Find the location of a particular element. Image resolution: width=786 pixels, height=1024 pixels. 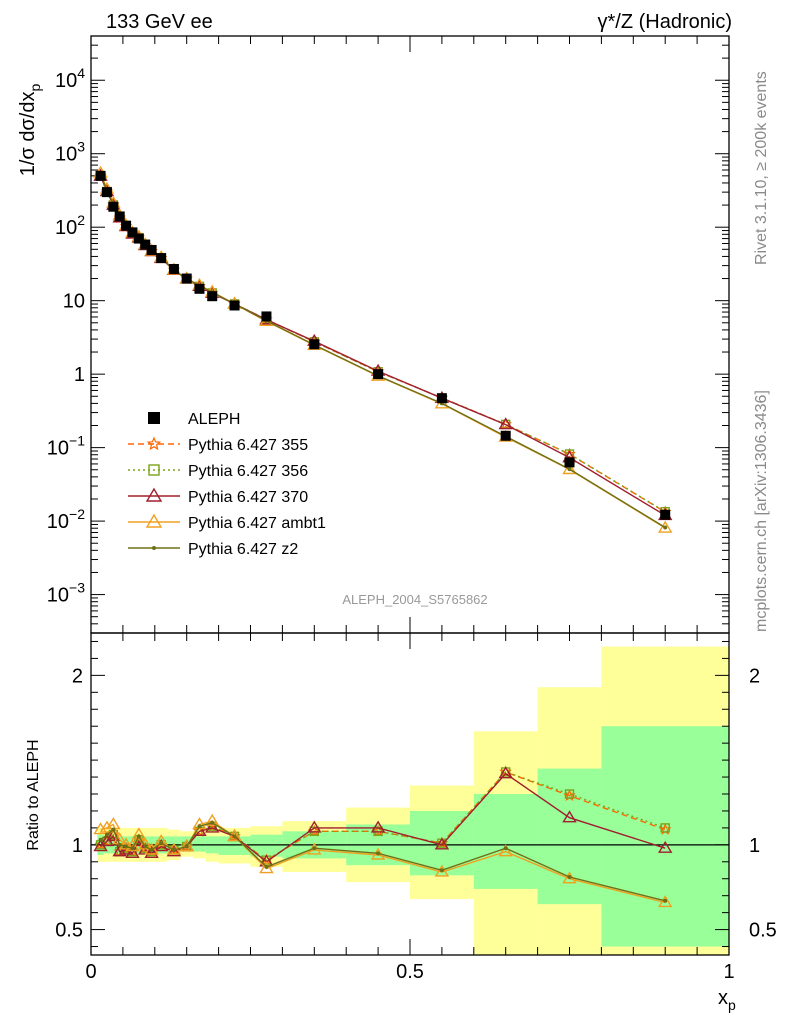

y-tick-label: 10³ is located at coordinates (70, 152).